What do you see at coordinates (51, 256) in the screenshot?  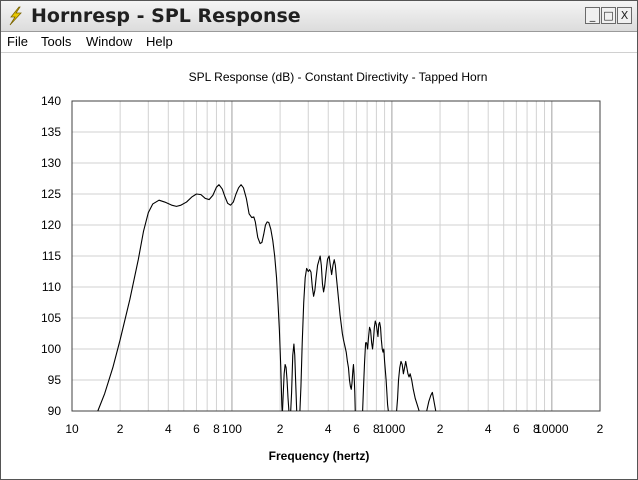 I see `y-tick-label: 115` at bounding box center [51, 256].